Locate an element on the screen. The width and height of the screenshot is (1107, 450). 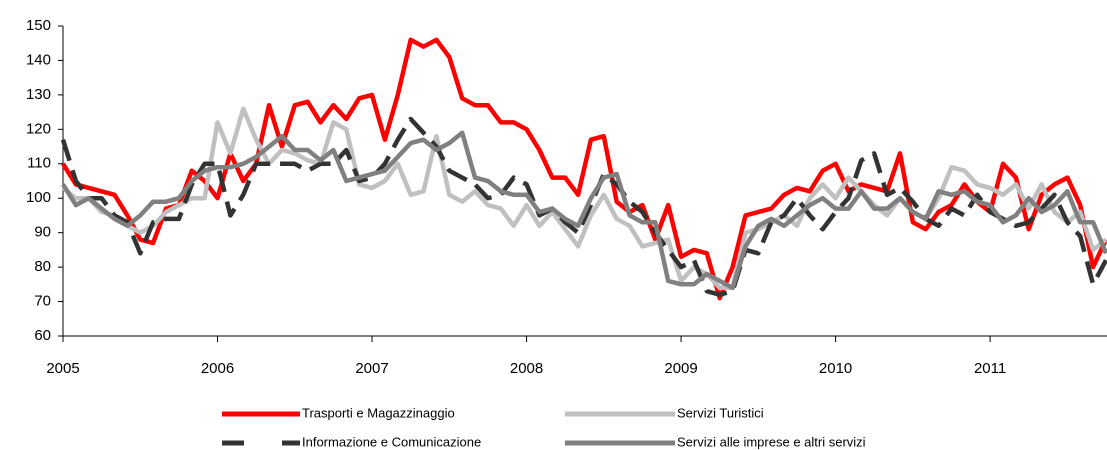
y-tick-label: 70 is located at coordinates (42, 301).